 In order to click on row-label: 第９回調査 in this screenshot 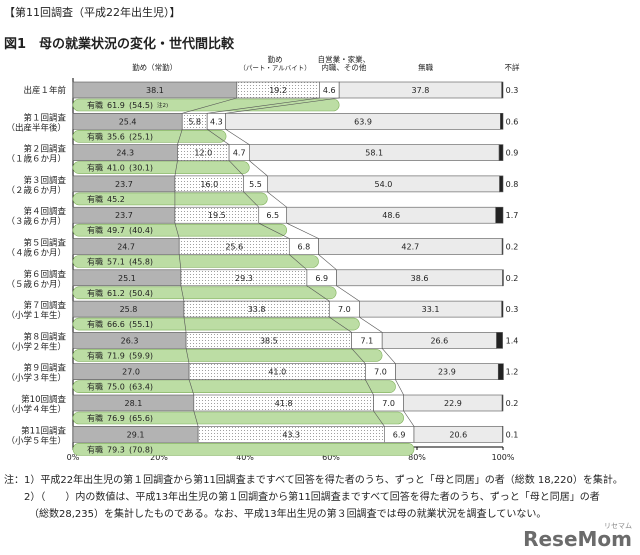, I will do `click(44, 368)`.